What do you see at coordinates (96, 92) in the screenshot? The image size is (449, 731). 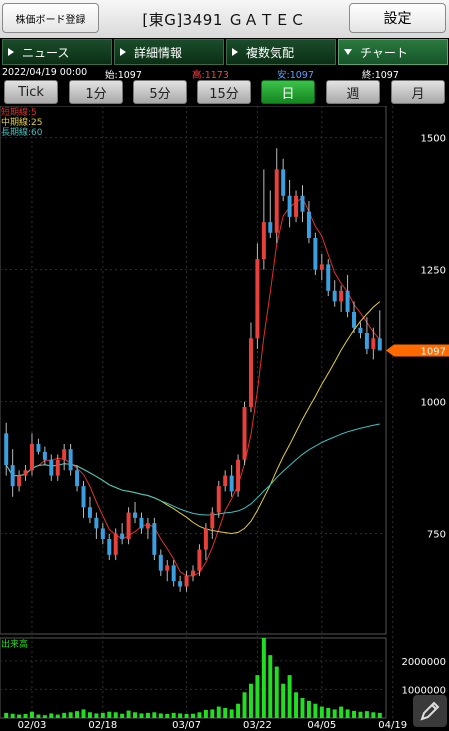 I see `period-1min-button: 1分` at bounding box center [96, 92].